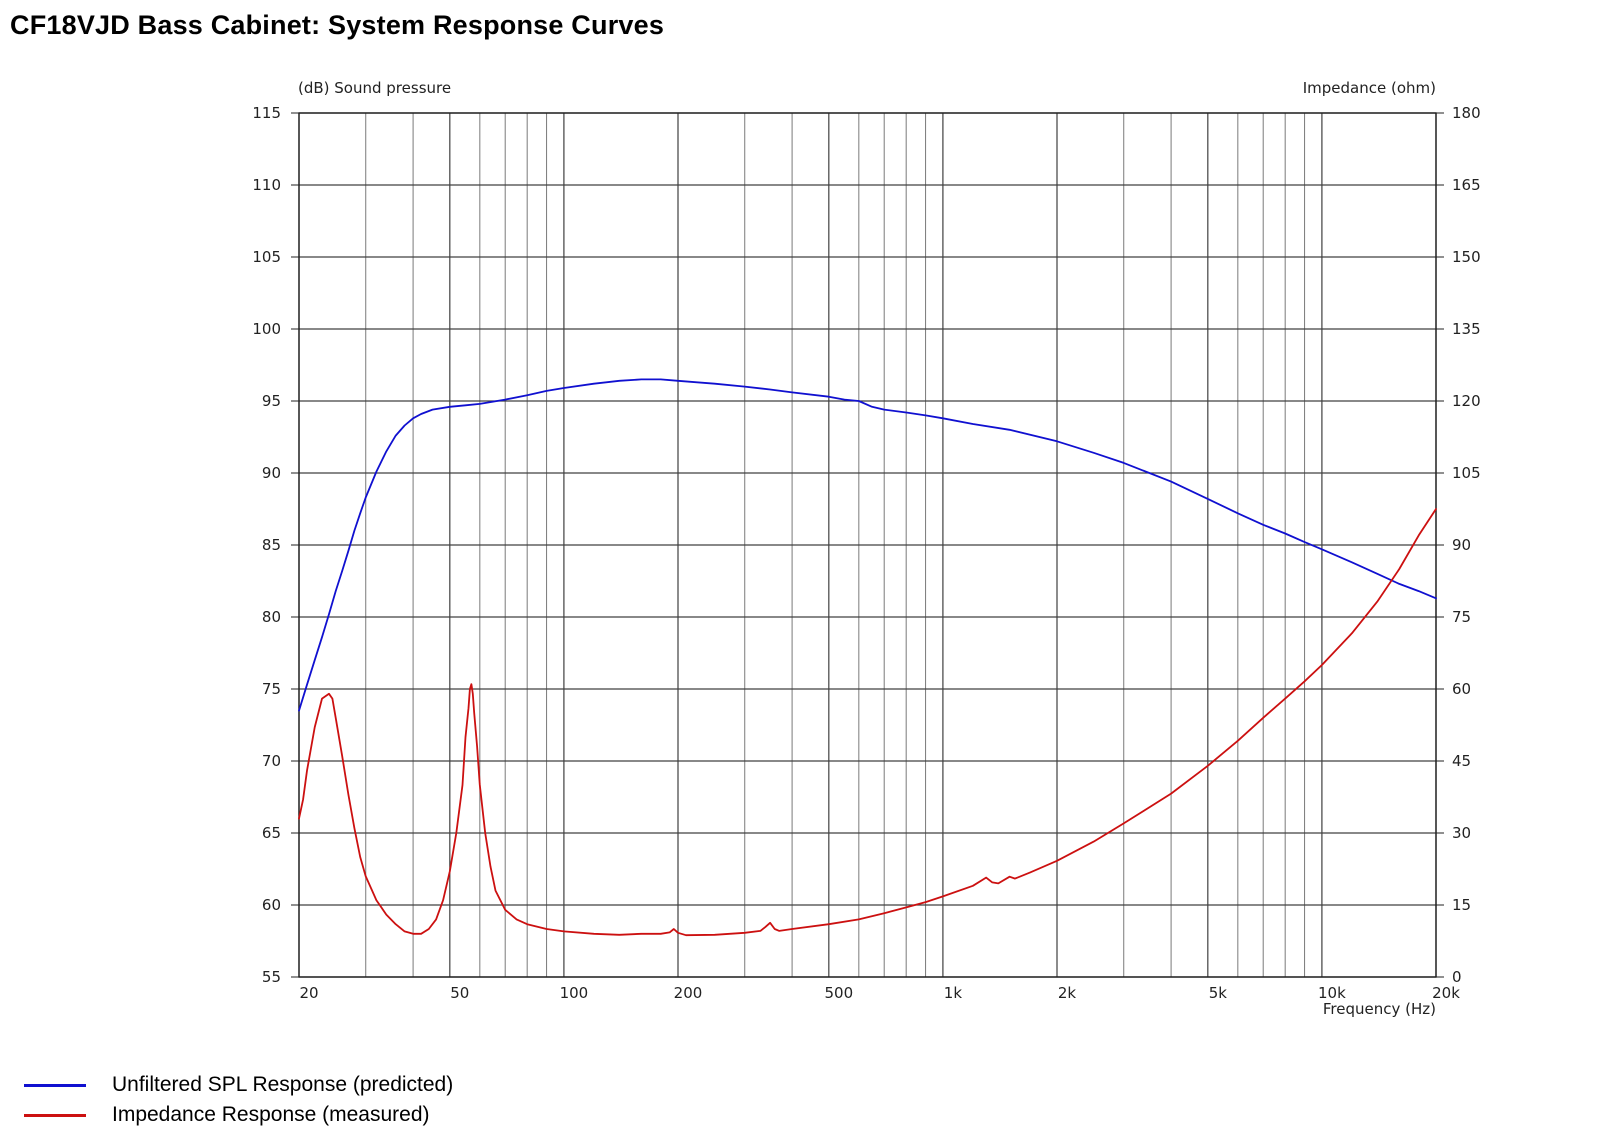 This screenshot has width=1608, height=1137. What do you see at coordinates (271, 617) in the screenshot?
I see `y-left-tick-label: 80` at bounding box center [271, 617].